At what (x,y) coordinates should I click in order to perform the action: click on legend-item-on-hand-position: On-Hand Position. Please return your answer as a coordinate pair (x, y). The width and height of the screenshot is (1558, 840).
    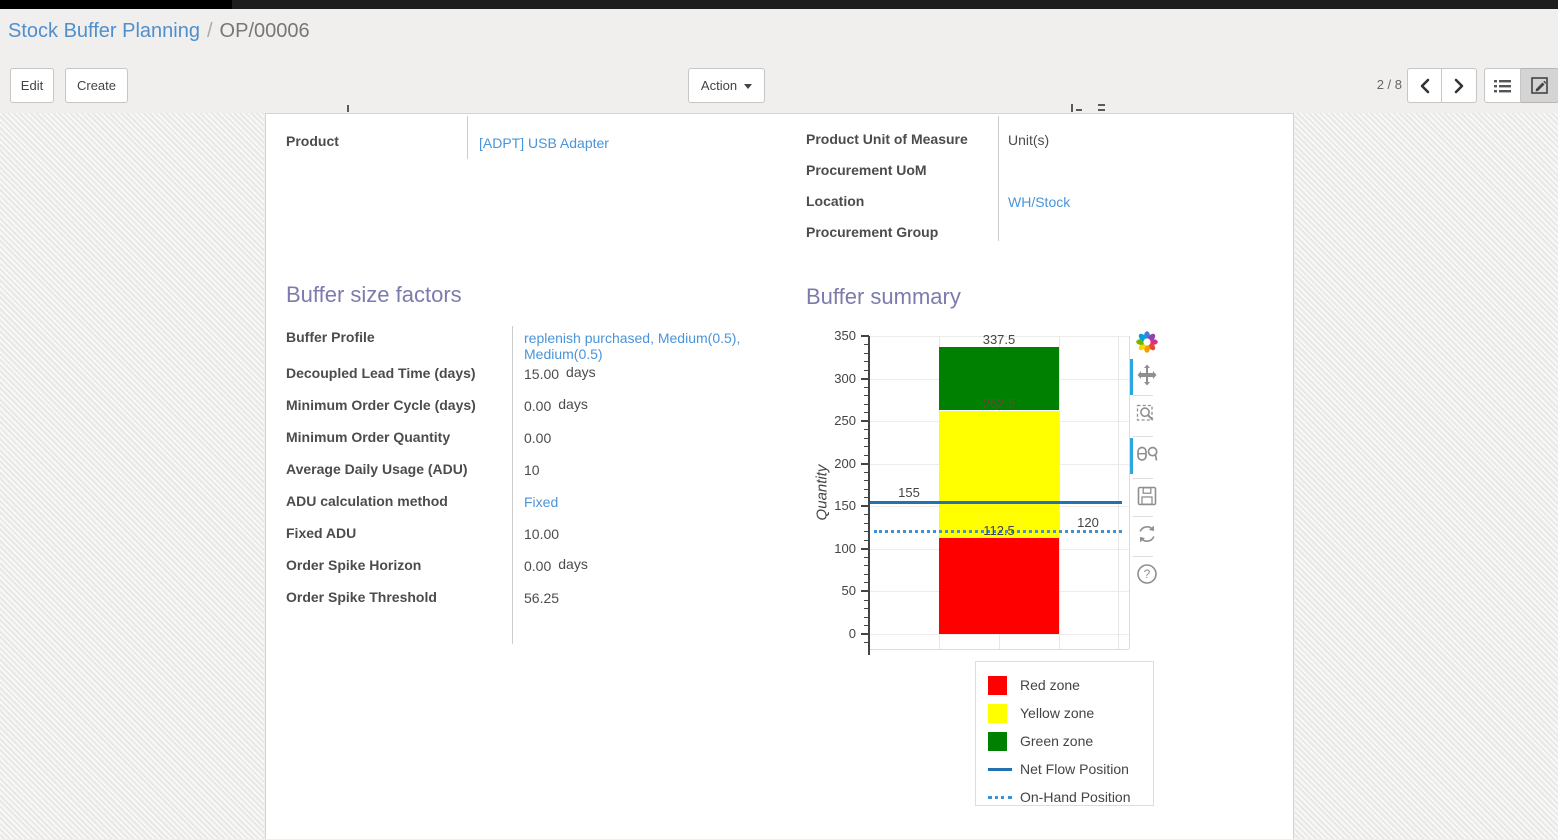
    Looking at the image, I should click on (1064, 797).